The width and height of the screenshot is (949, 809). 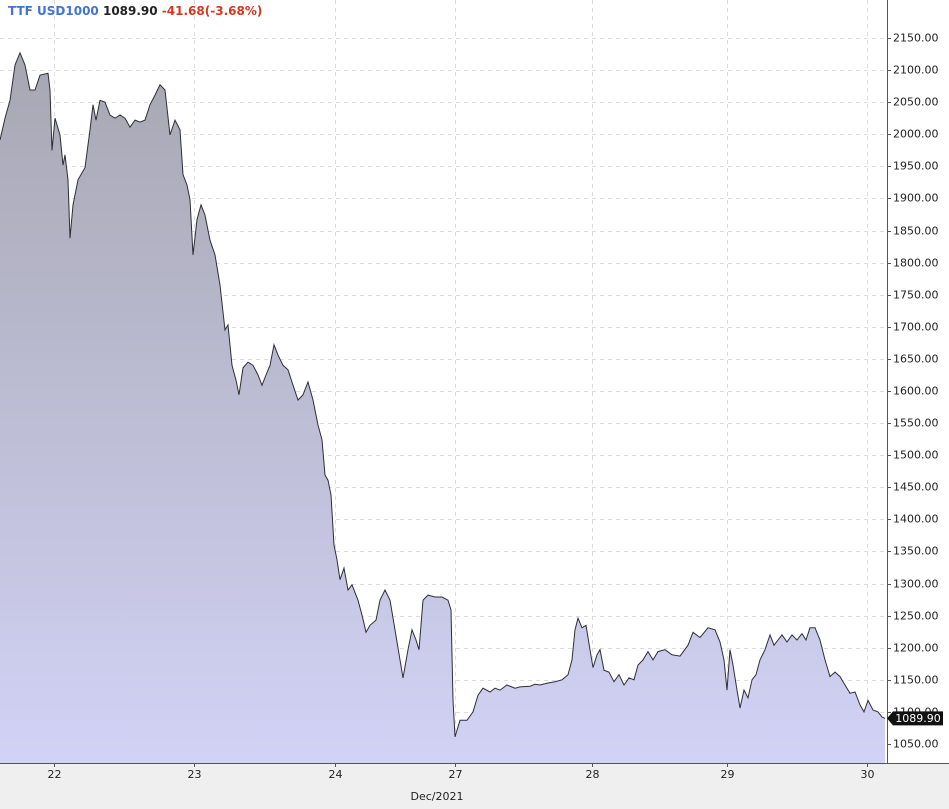 I want to click on y-tick-label: 1500.00, so click(x=916, y=455).